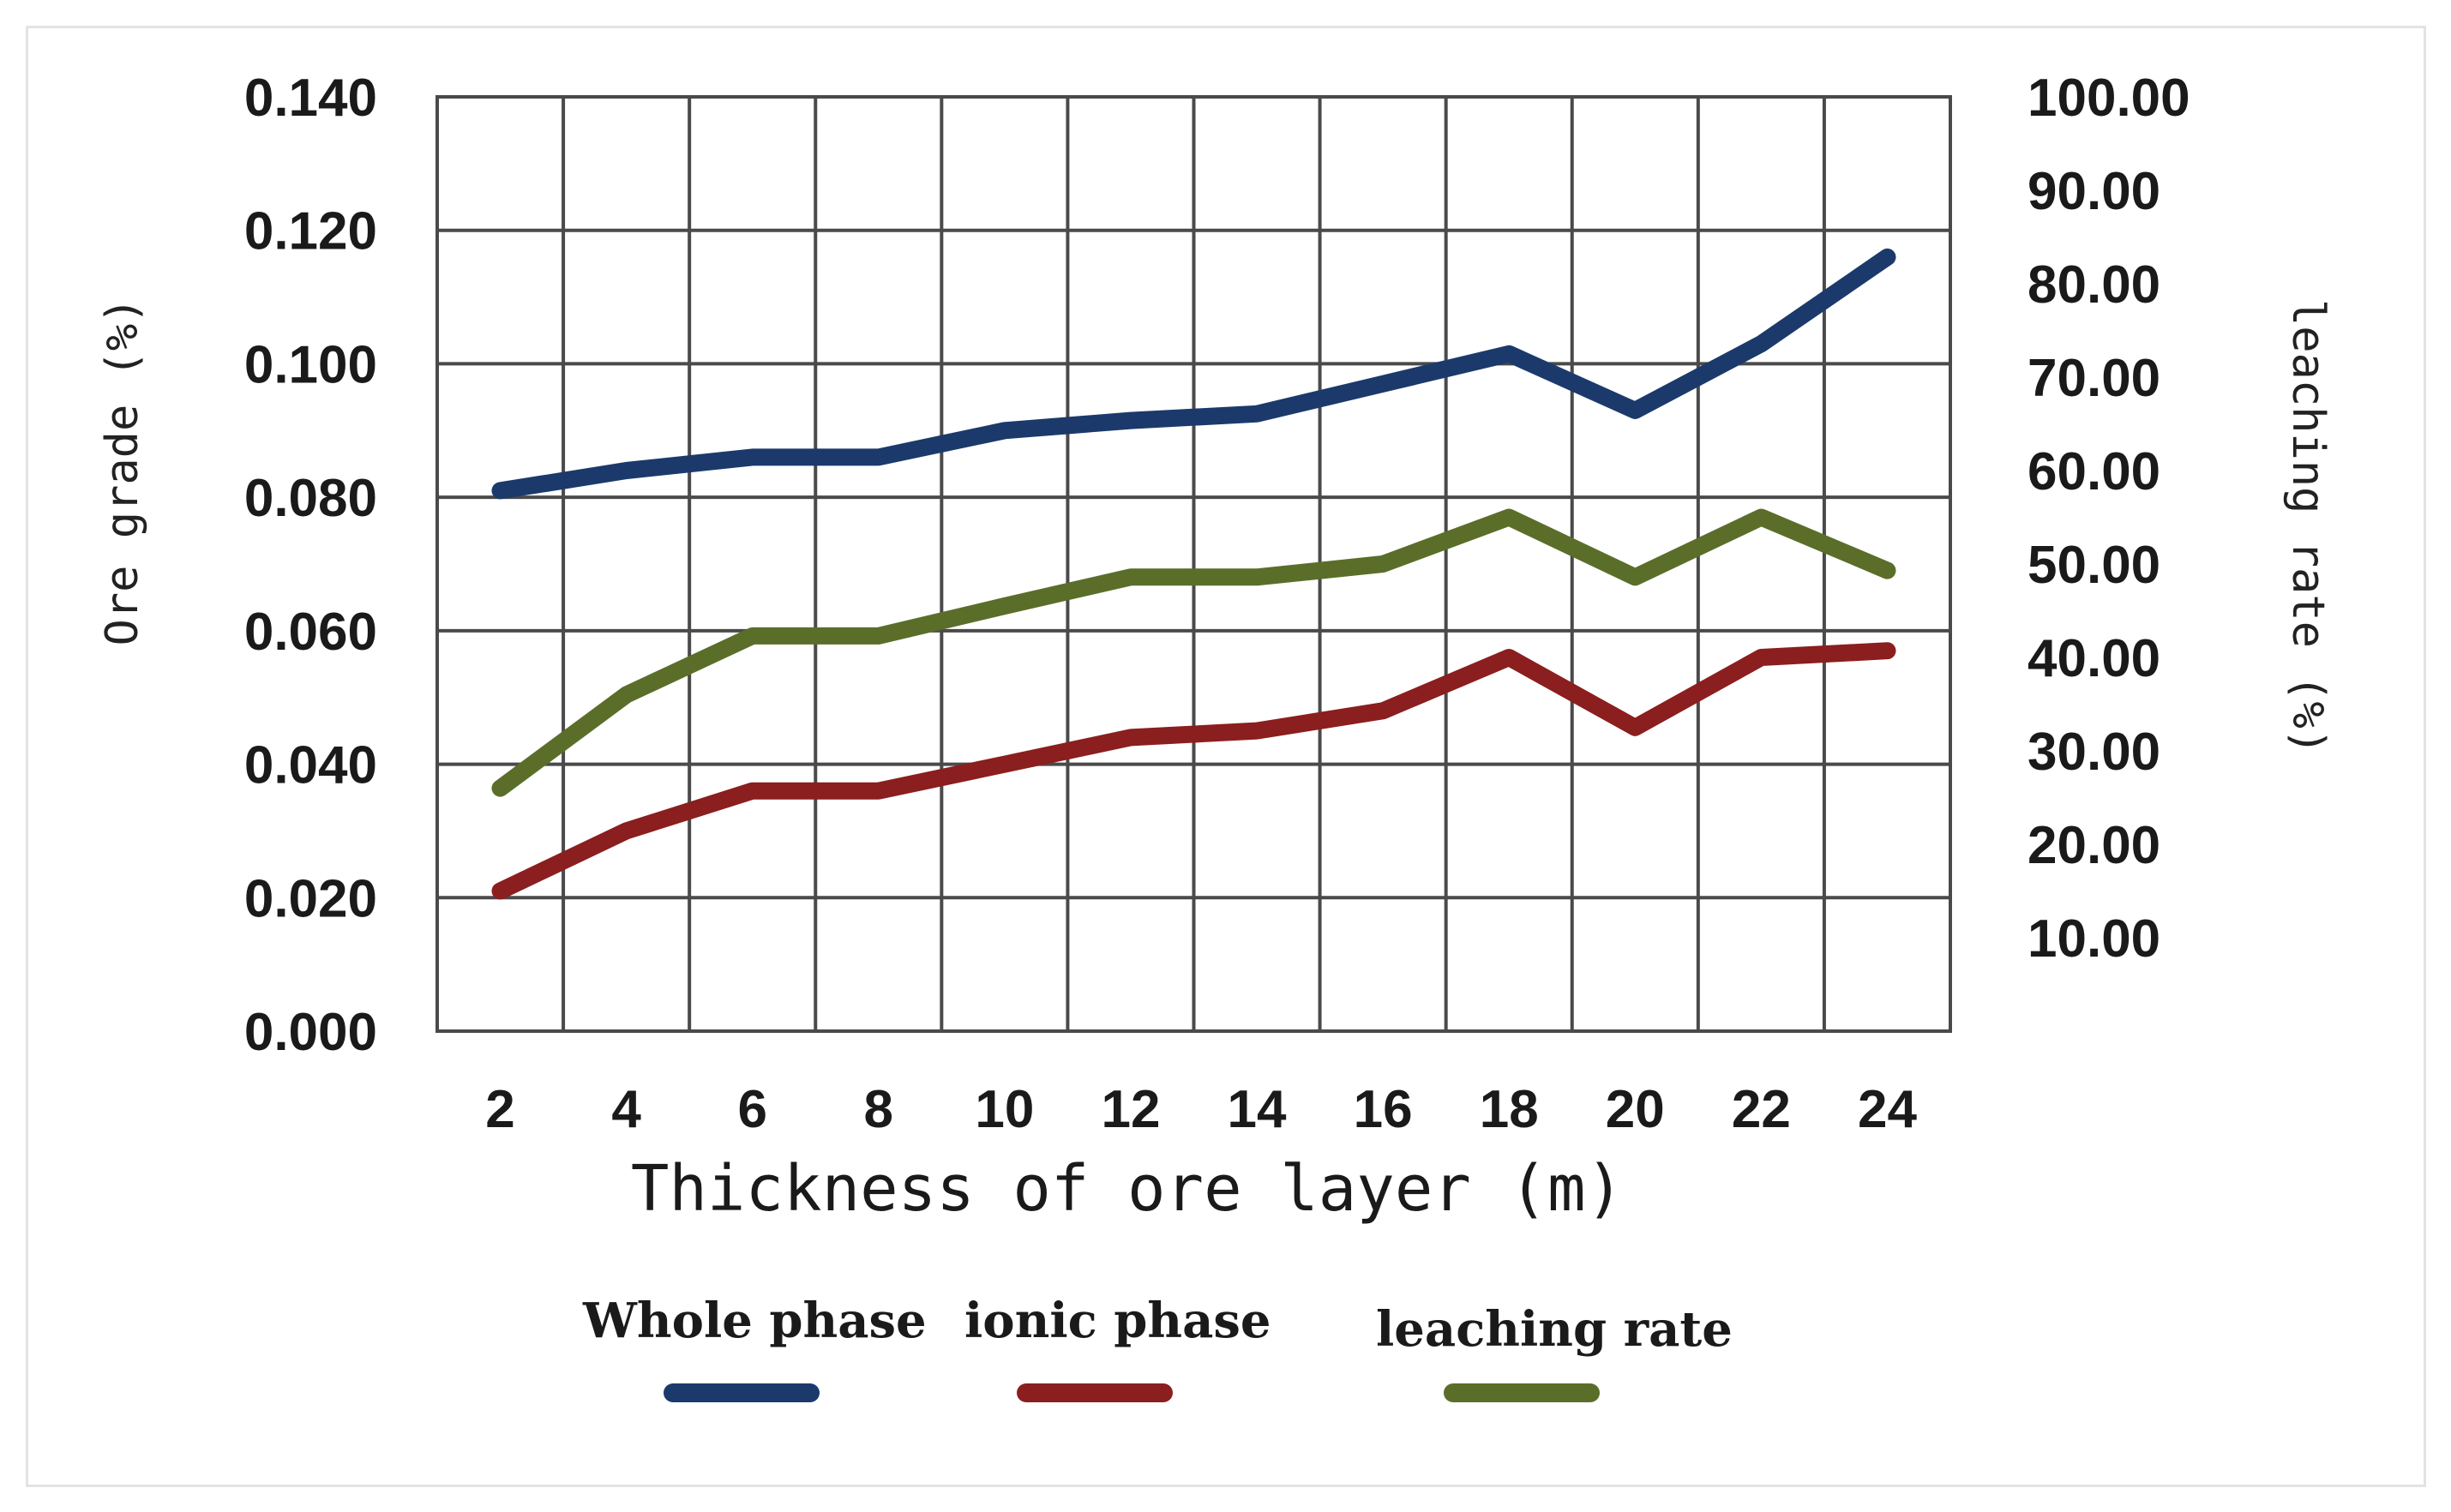  Describe the element at coordinates (878, 1109) in the screenshot. I see `x-tick-label: 8` at that location.